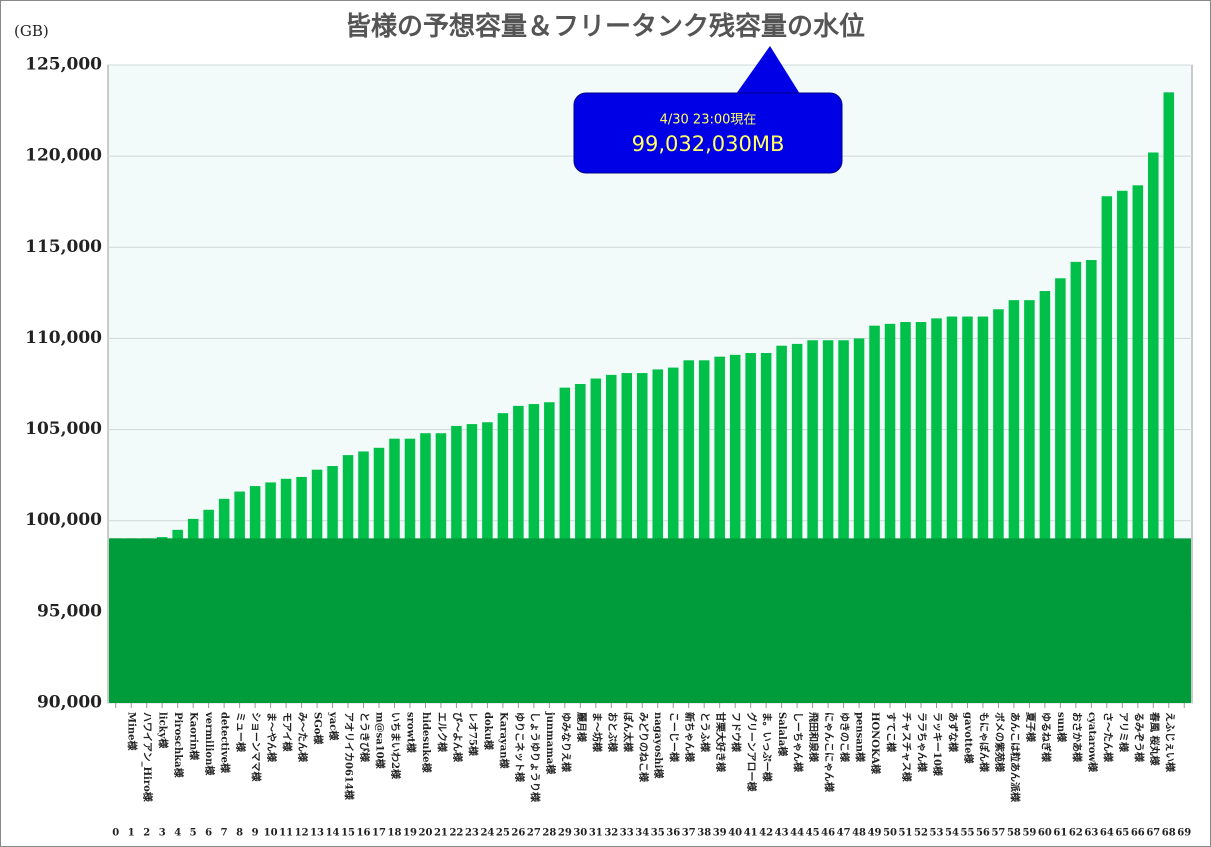  I want to click on x-tick-label: cyatarow様, so click(1092, 742).